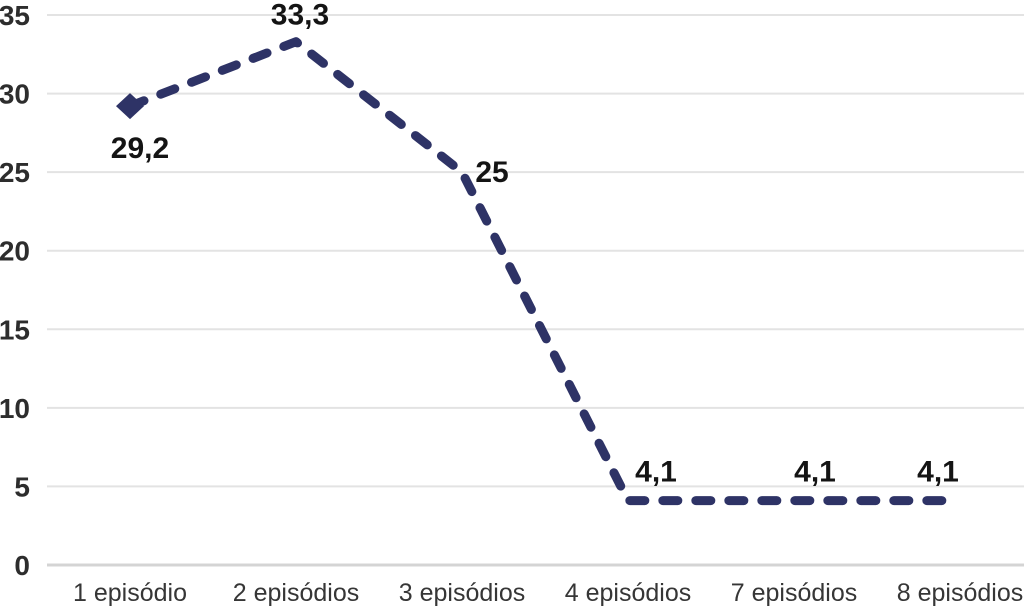 The width and height of the screenshot is (1024, 611). What do you see at coordinates (296, 593) in the screenshot?
I see `x-category-label: 2 episódios` at bounding box center [296, 593].